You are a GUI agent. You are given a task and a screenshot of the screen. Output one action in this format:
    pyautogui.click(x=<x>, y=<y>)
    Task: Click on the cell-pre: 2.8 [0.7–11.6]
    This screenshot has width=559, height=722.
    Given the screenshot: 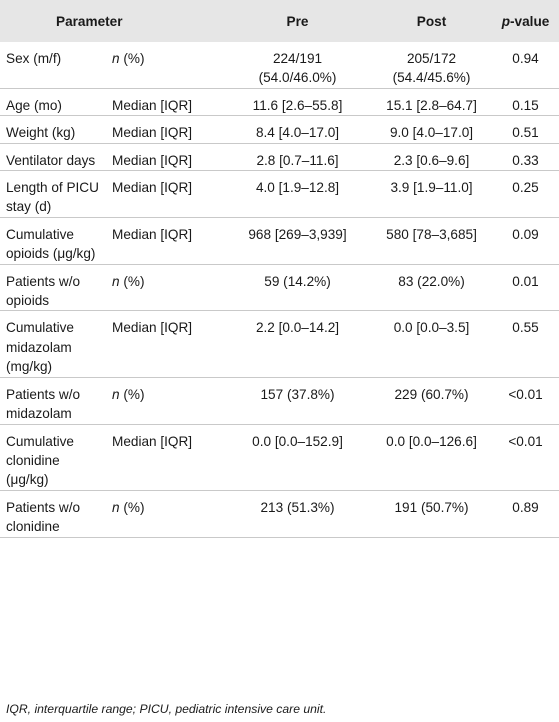 What is the action you would take?
    pyautogui.click(x=297, y=160)
    